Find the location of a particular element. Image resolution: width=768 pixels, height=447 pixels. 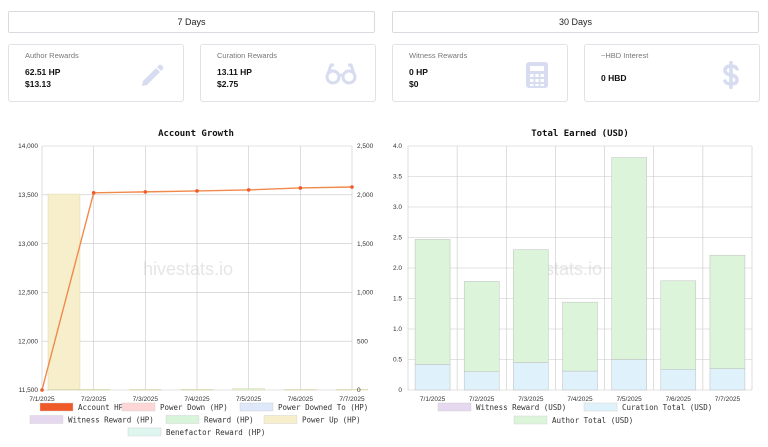

dollar-icon is located at coordinates (731, 75).